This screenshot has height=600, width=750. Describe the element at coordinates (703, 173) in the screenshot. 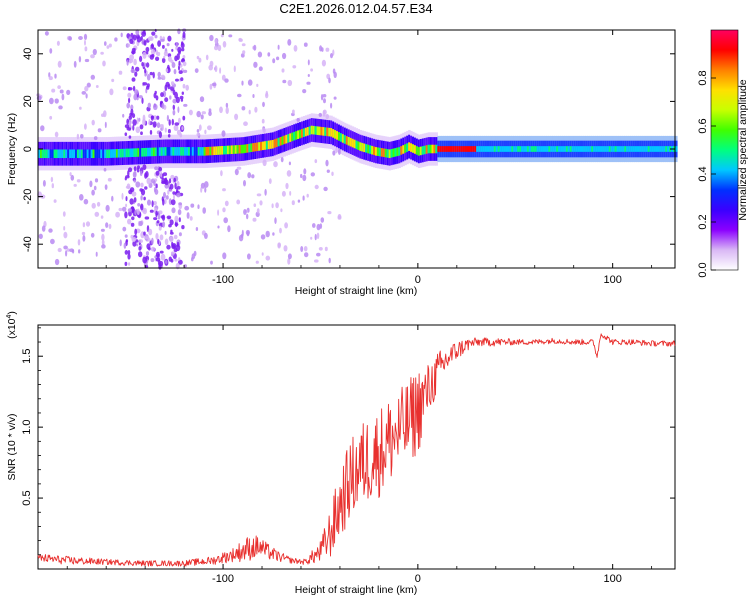

I see `colorbar-tick-label: 0.4` at that location.